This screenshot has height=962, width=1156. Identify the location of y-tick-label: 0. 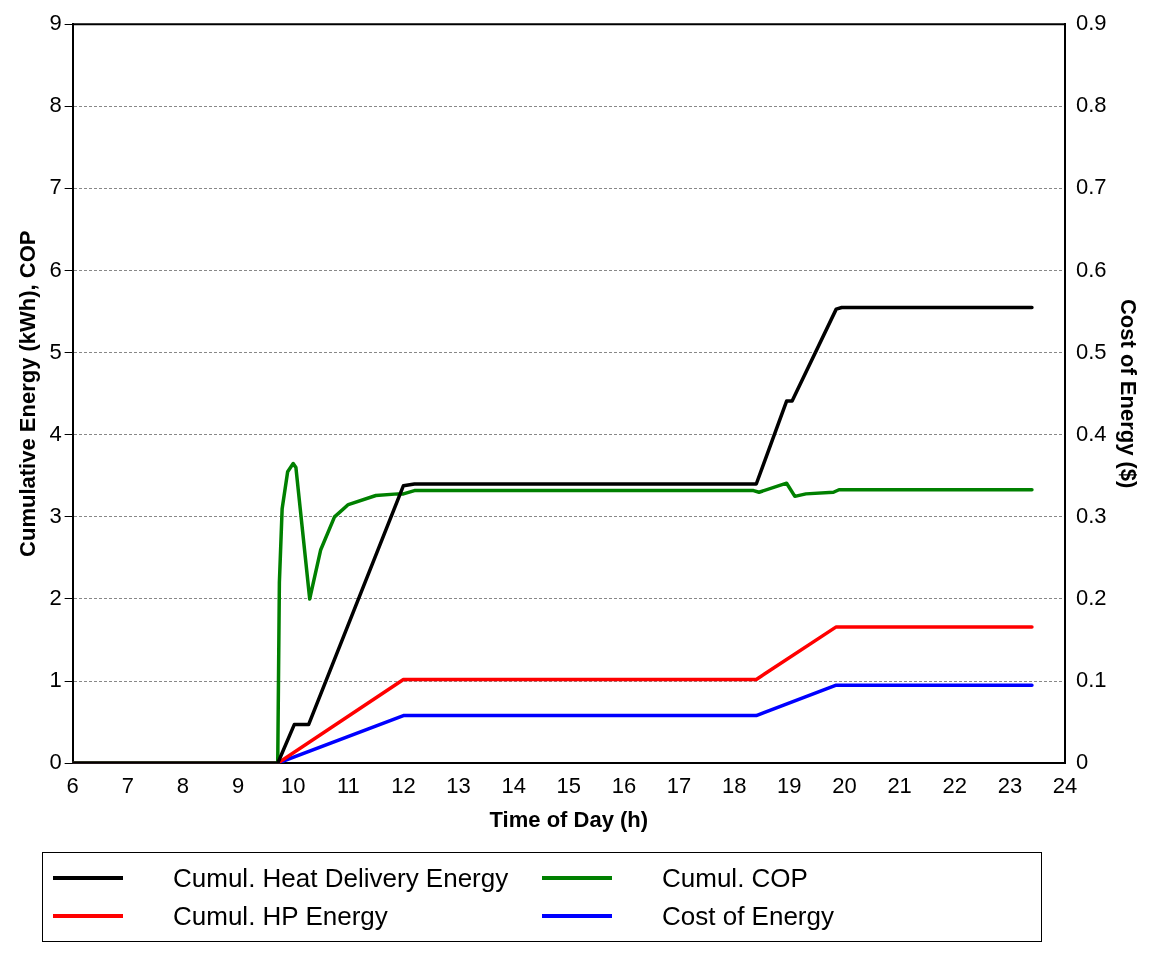
(55, 762).